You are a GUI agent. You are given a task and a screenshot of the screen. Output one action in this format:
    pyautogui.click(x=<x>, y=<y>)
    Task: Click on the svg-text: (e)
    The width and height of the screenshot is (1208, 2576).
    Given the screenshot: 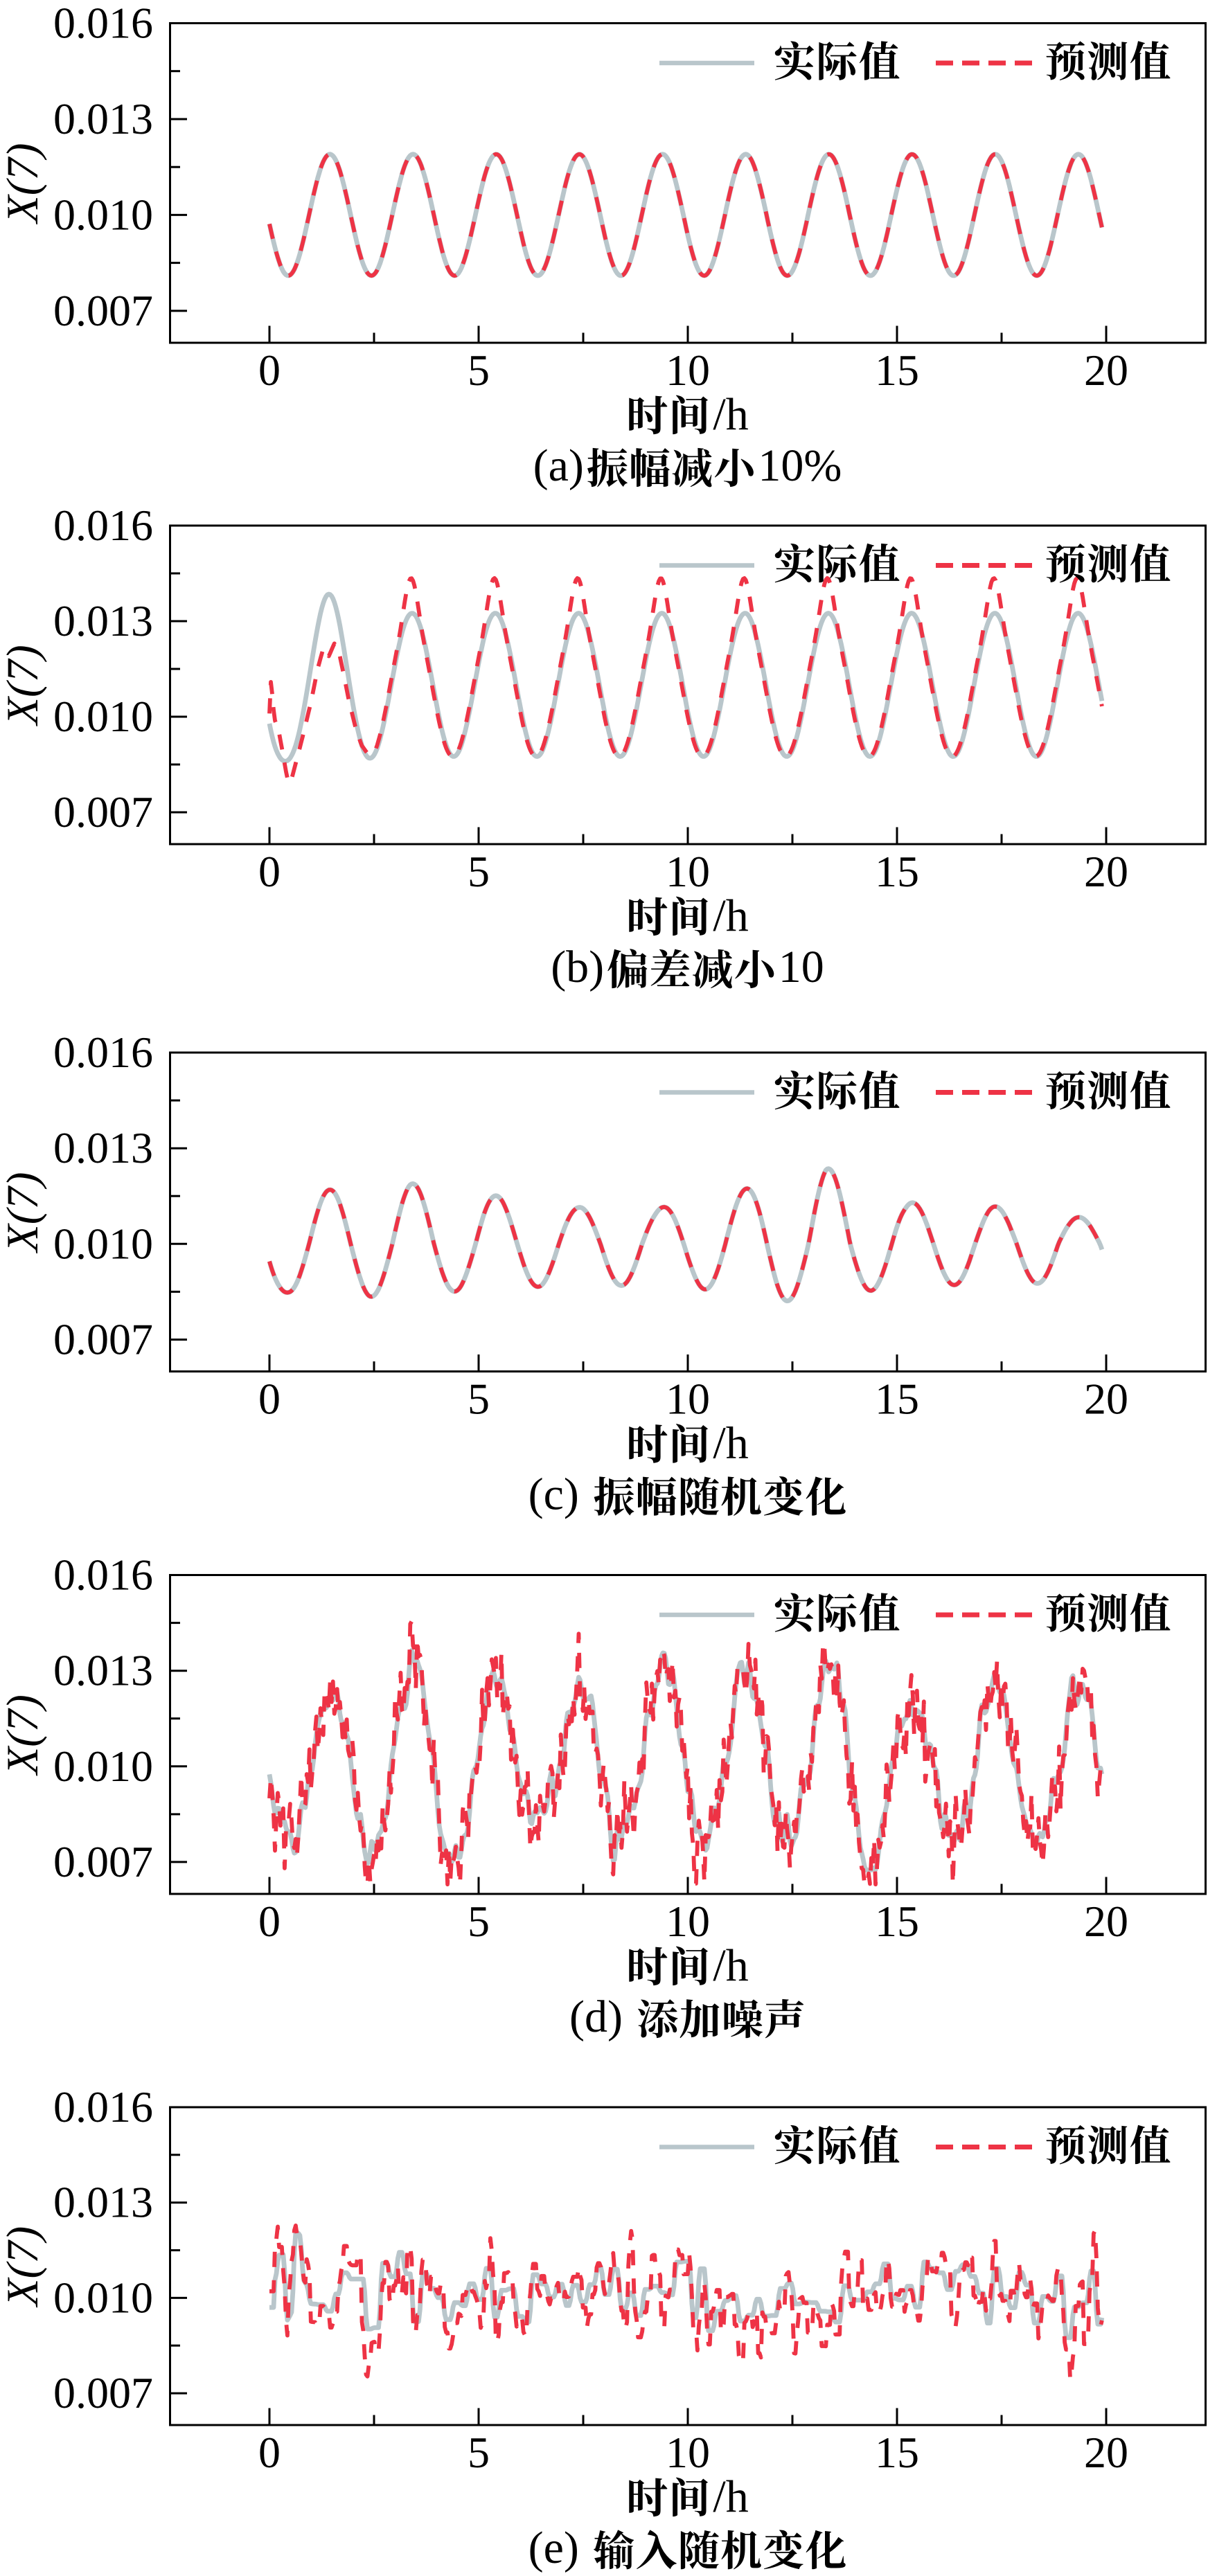 What is the action you would take?
    pyautogui.click(x=553, y=2548)
    